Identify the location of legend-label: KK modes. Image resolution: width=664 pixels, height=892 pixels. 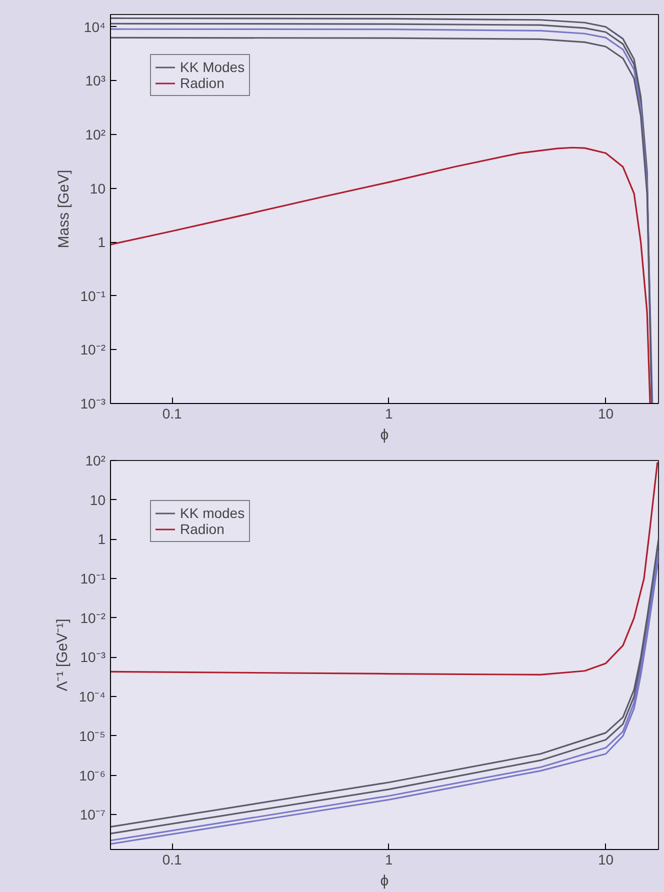
(212, 513).